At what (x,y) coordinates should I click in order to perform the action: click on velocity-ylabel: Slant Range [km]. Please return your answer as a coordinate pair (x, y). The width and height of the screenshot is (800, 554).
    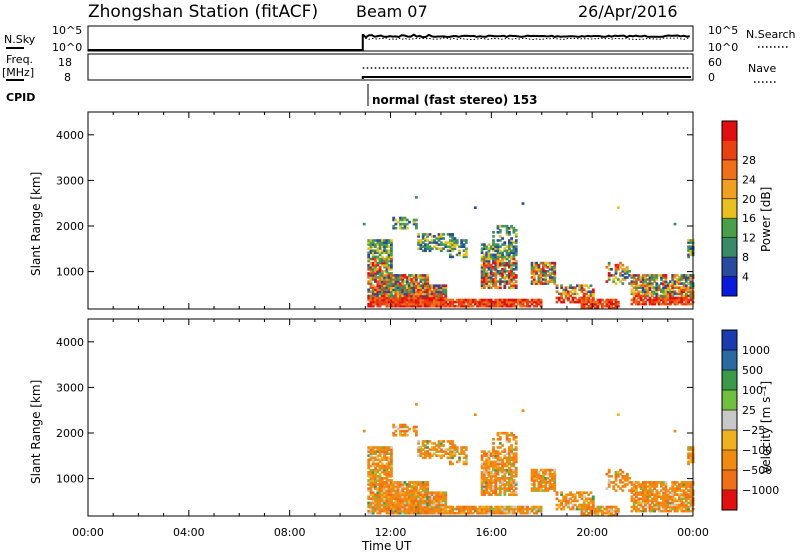
    Looking at the image, I should click on (36, 432).